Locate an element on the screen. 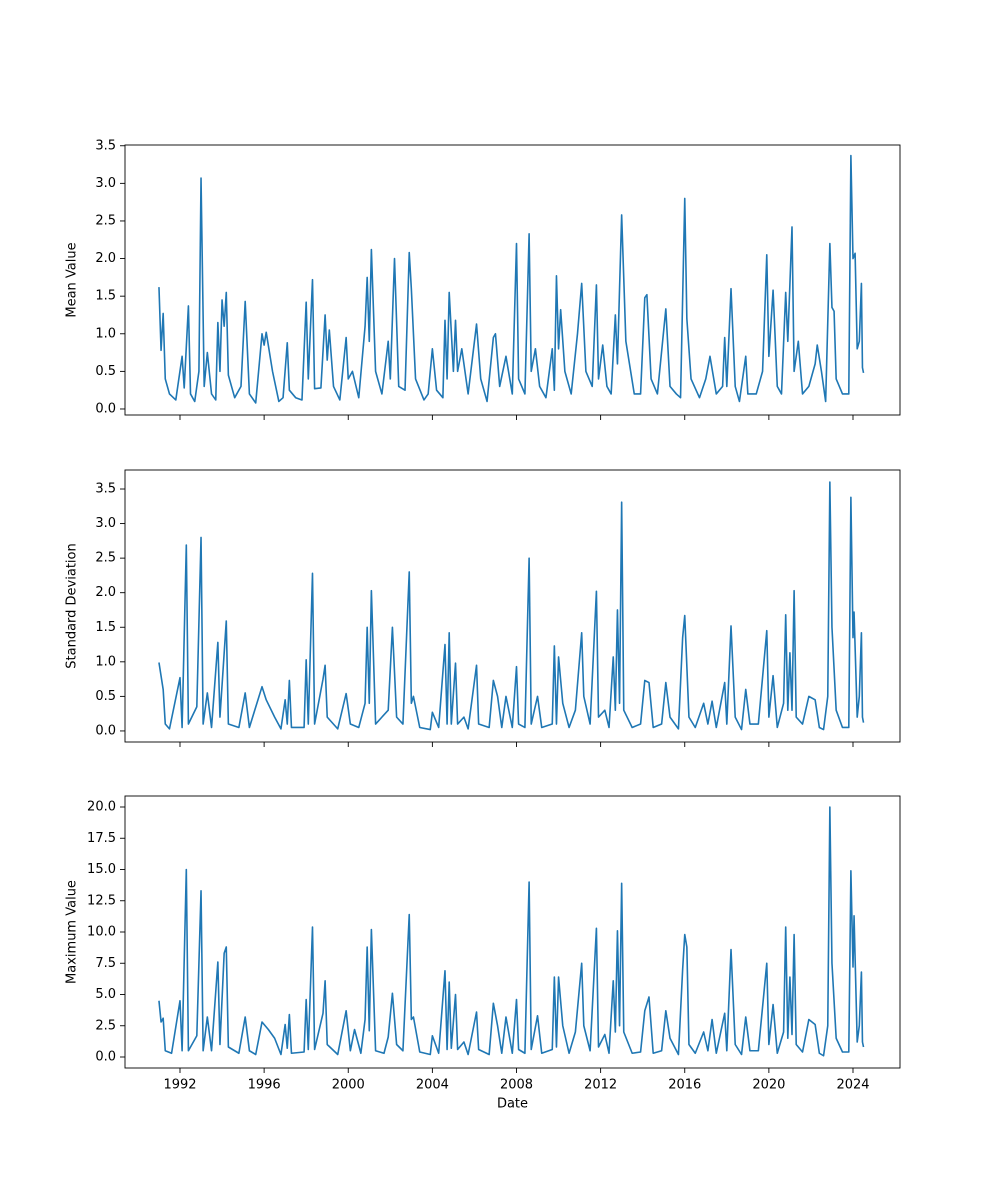 The width and height of the screenshot is (1000, 1200). y-axis-label: Maximum Value is located at coordinates (72, 932).